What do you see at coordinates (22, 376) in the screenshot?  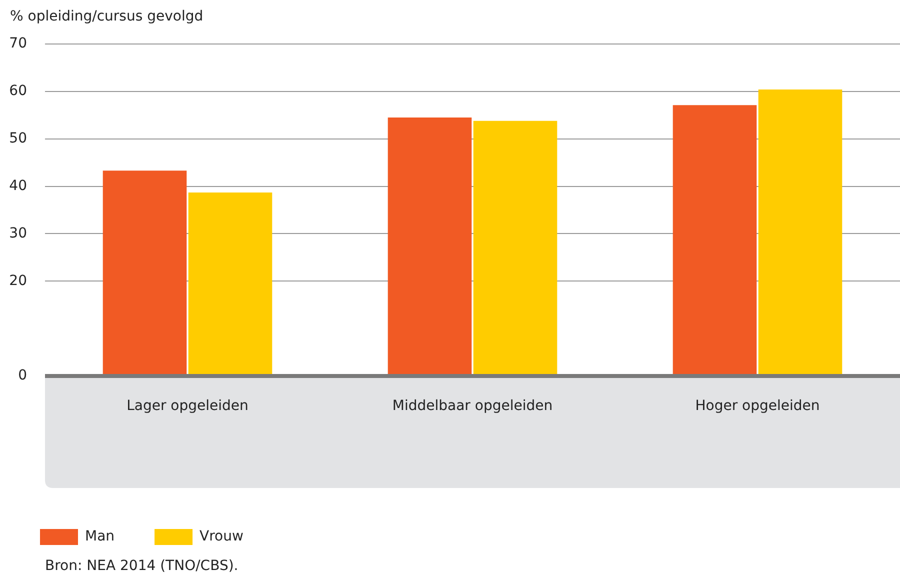 I see `y-tick-label: 0` at bounding box center [22, 376].